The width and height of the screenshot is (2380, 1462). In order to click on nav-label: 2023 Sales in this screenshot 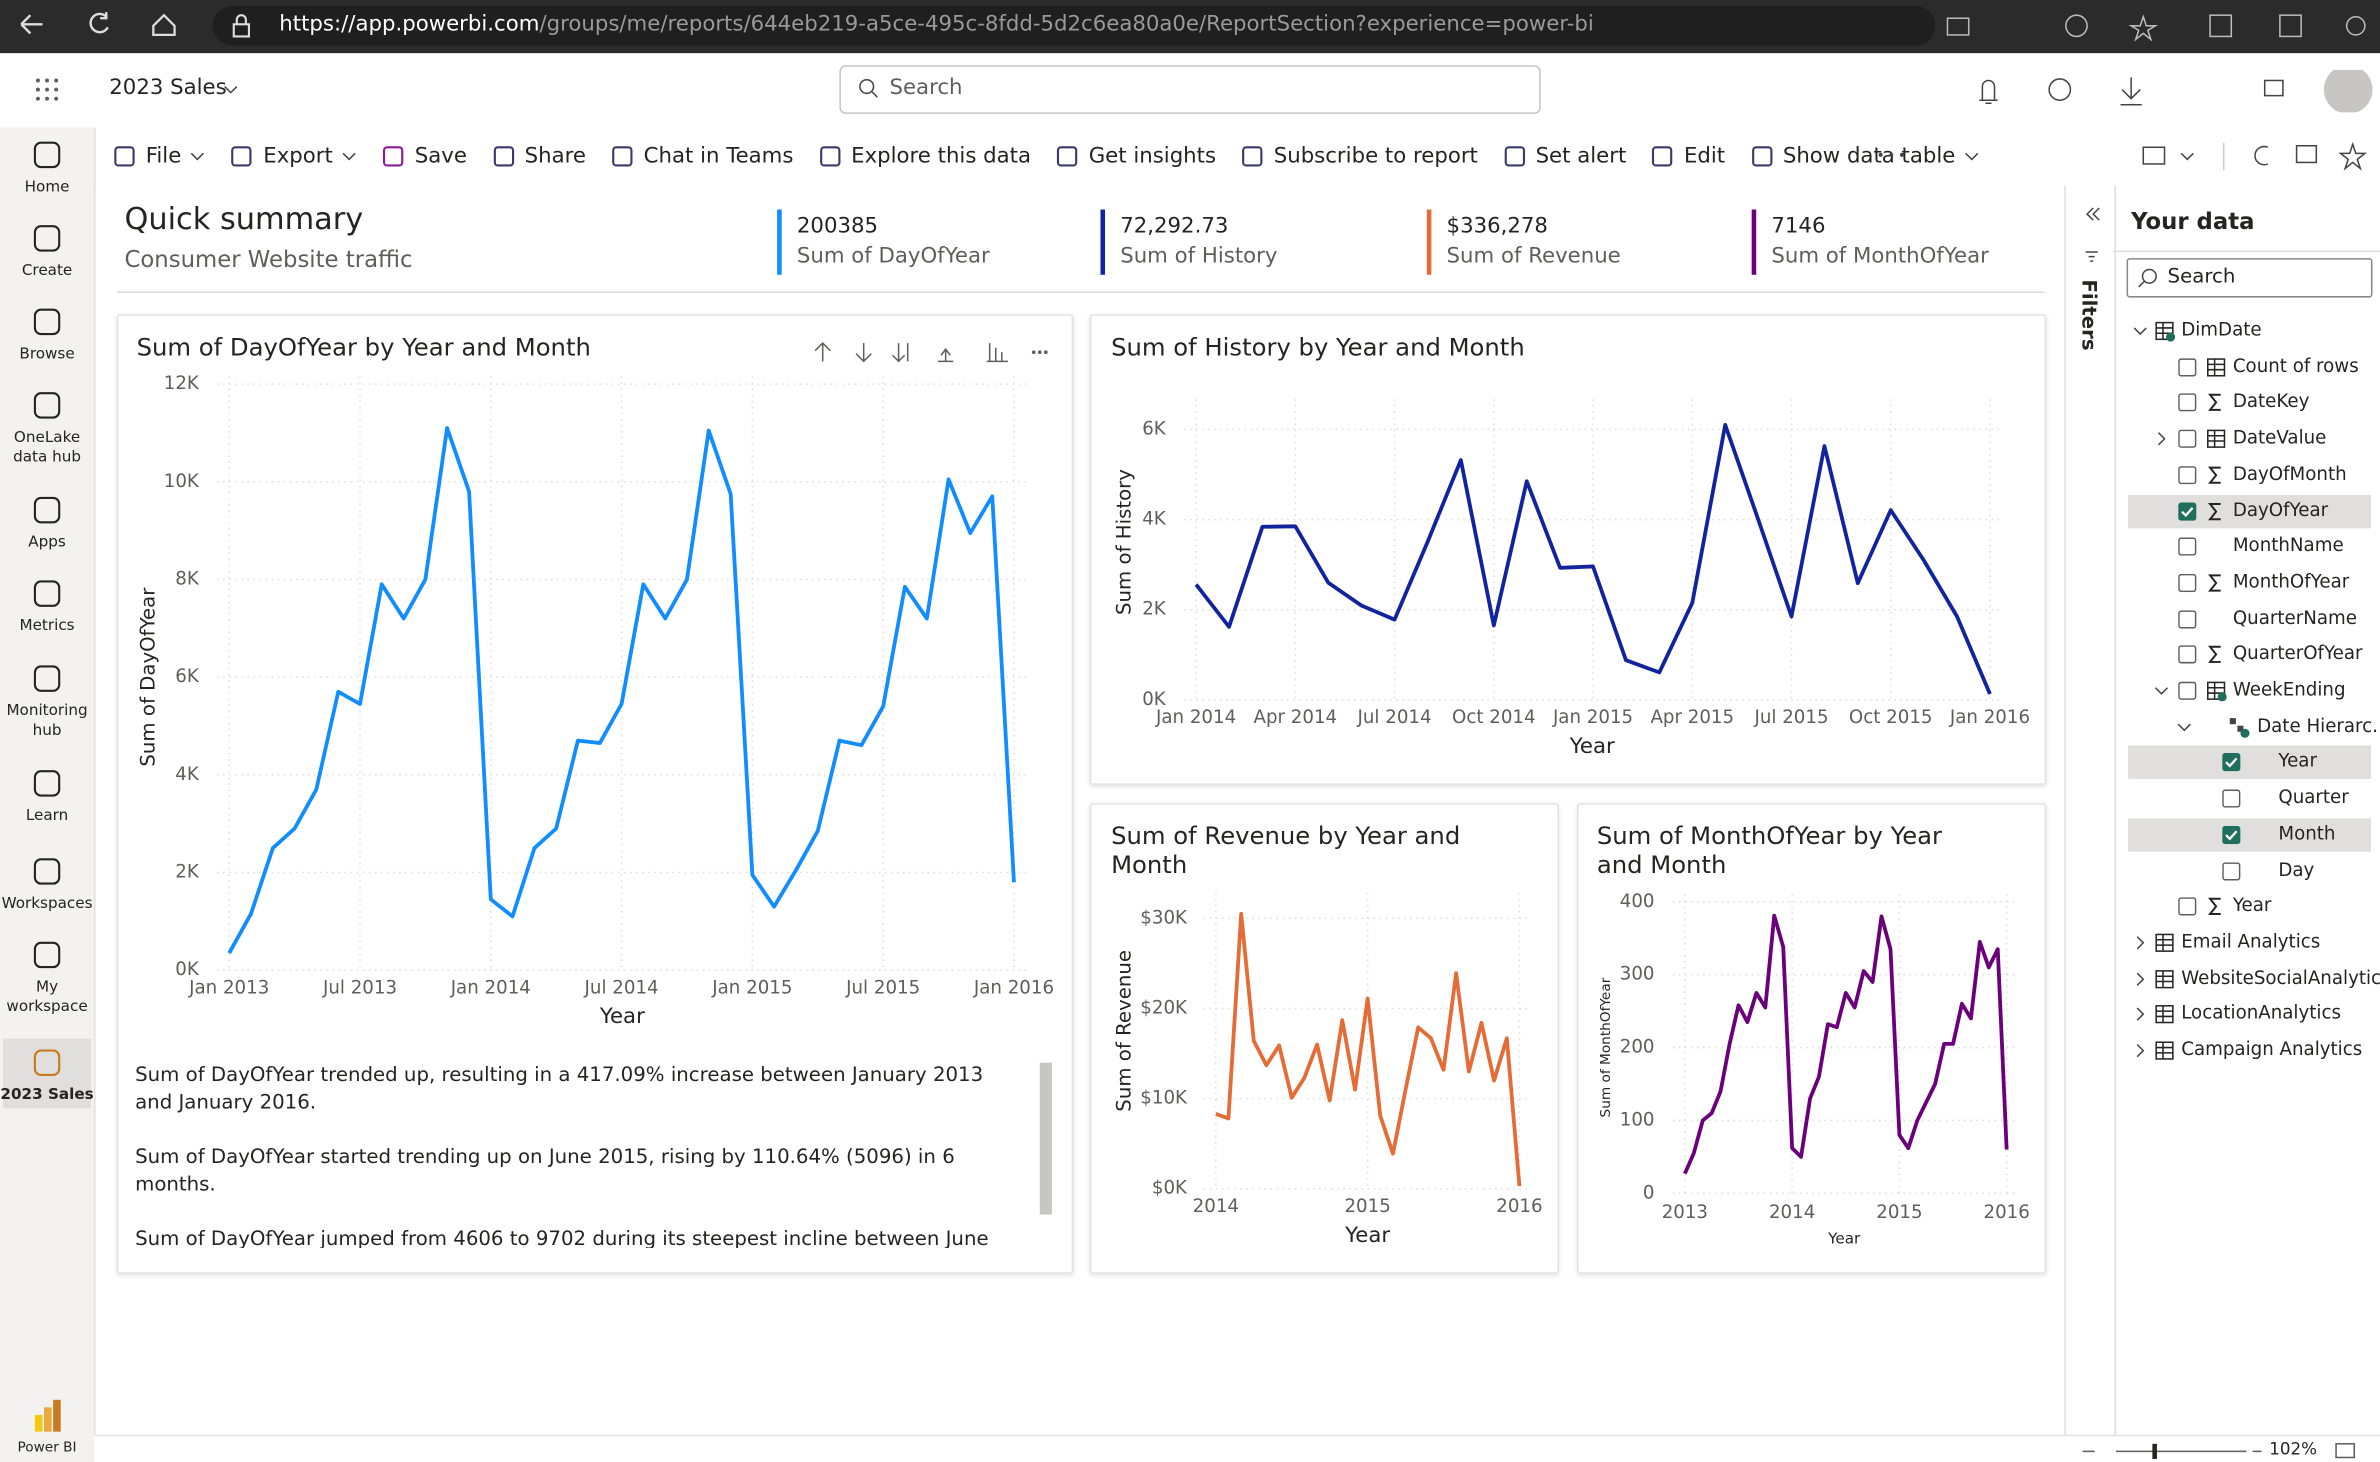, I will do `click(47, 1095)`.